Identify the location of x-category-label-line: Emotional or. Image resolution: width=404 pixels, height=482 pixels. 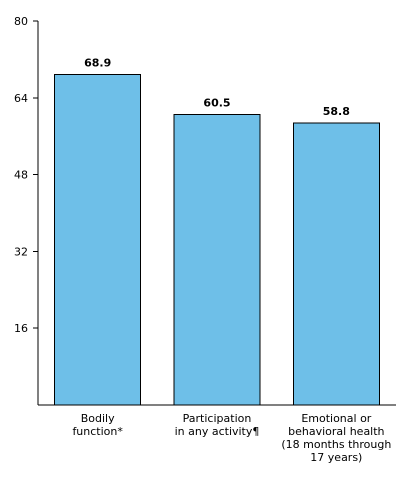
(336, 418).